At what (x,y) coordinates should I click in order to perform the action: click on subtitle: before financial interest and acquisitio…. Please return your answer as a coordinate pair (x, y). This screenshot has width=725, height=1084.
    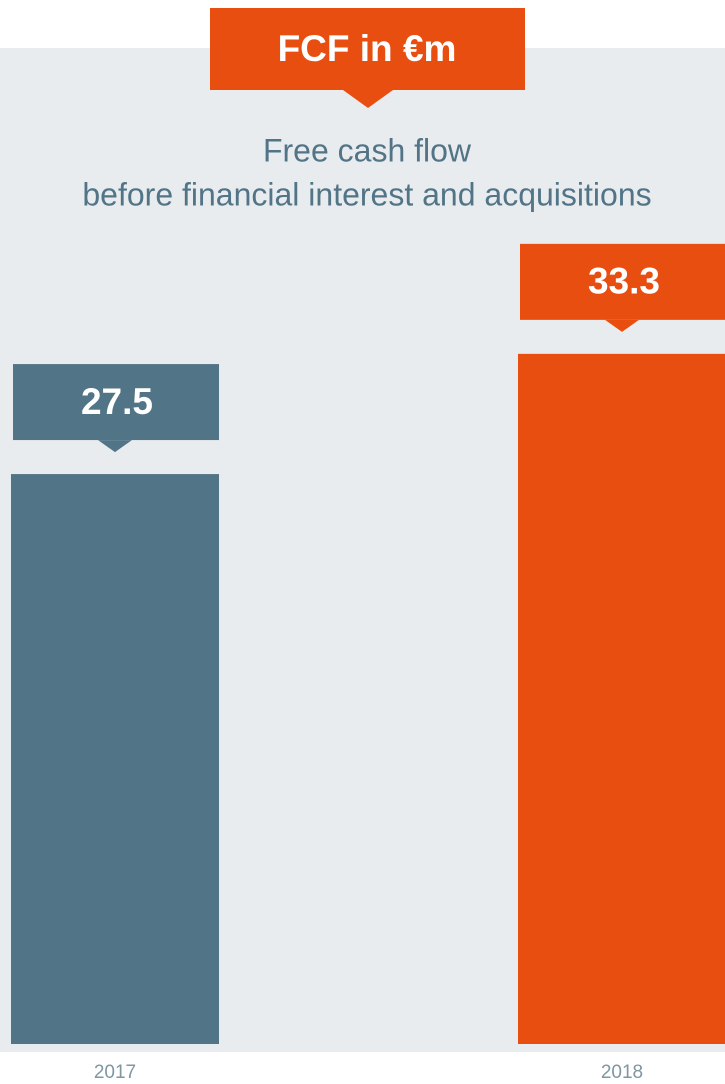
    Looking at the image, I should click on (366, 194).